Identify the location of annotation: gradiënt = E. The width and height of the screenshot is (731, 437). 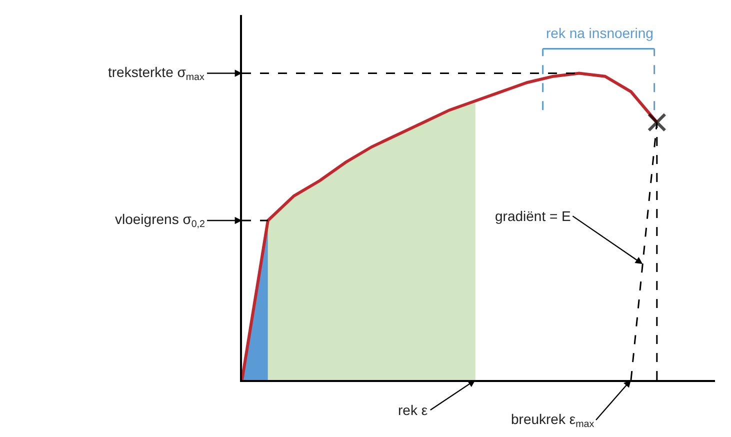
(533, 216).